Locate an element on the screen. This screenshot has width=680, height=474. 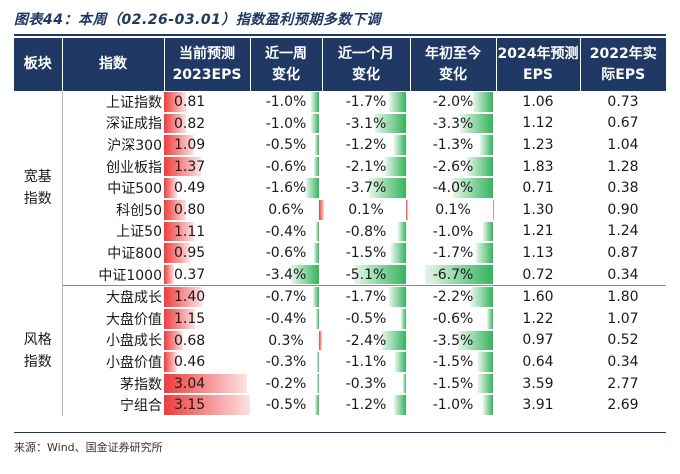
month-change-value: -1.1% is located at coordinates (366, 362).